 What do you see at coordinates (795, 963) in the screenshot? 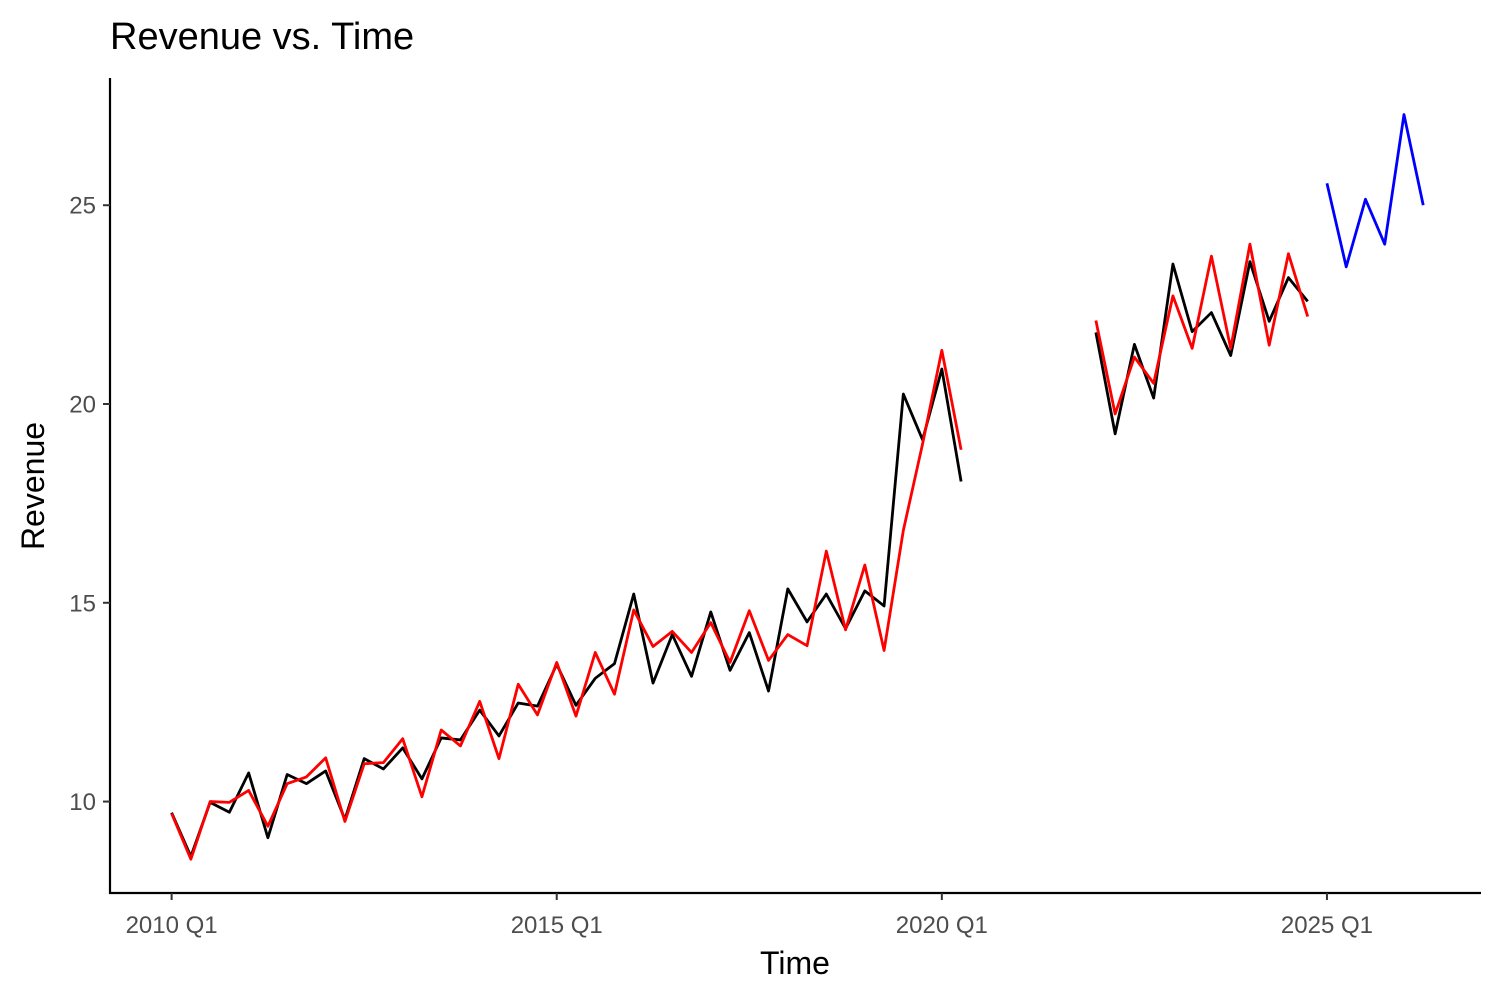
I see `x-axis-label: Time` at bounding box center [795, 963].